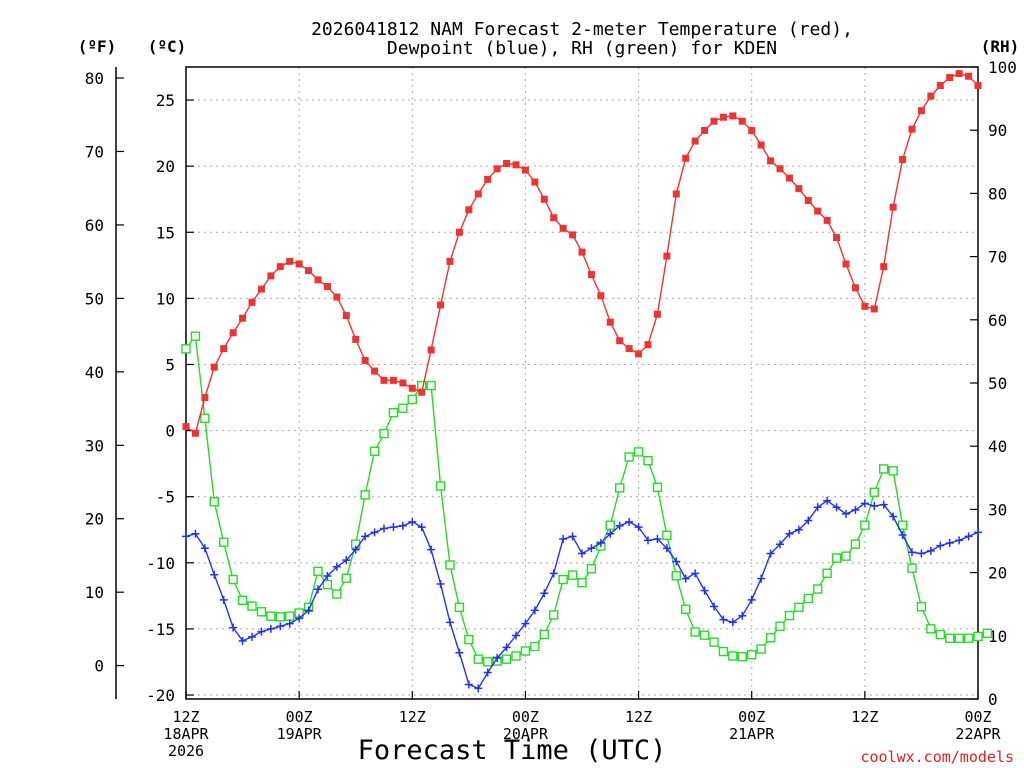 Image resolution: width=1024 pixels, height=768 pixels. What do you see at coordinates (993, 699) in the screenshot?
I see `rh-tick-label: 0` at bounding box center [993, 699].